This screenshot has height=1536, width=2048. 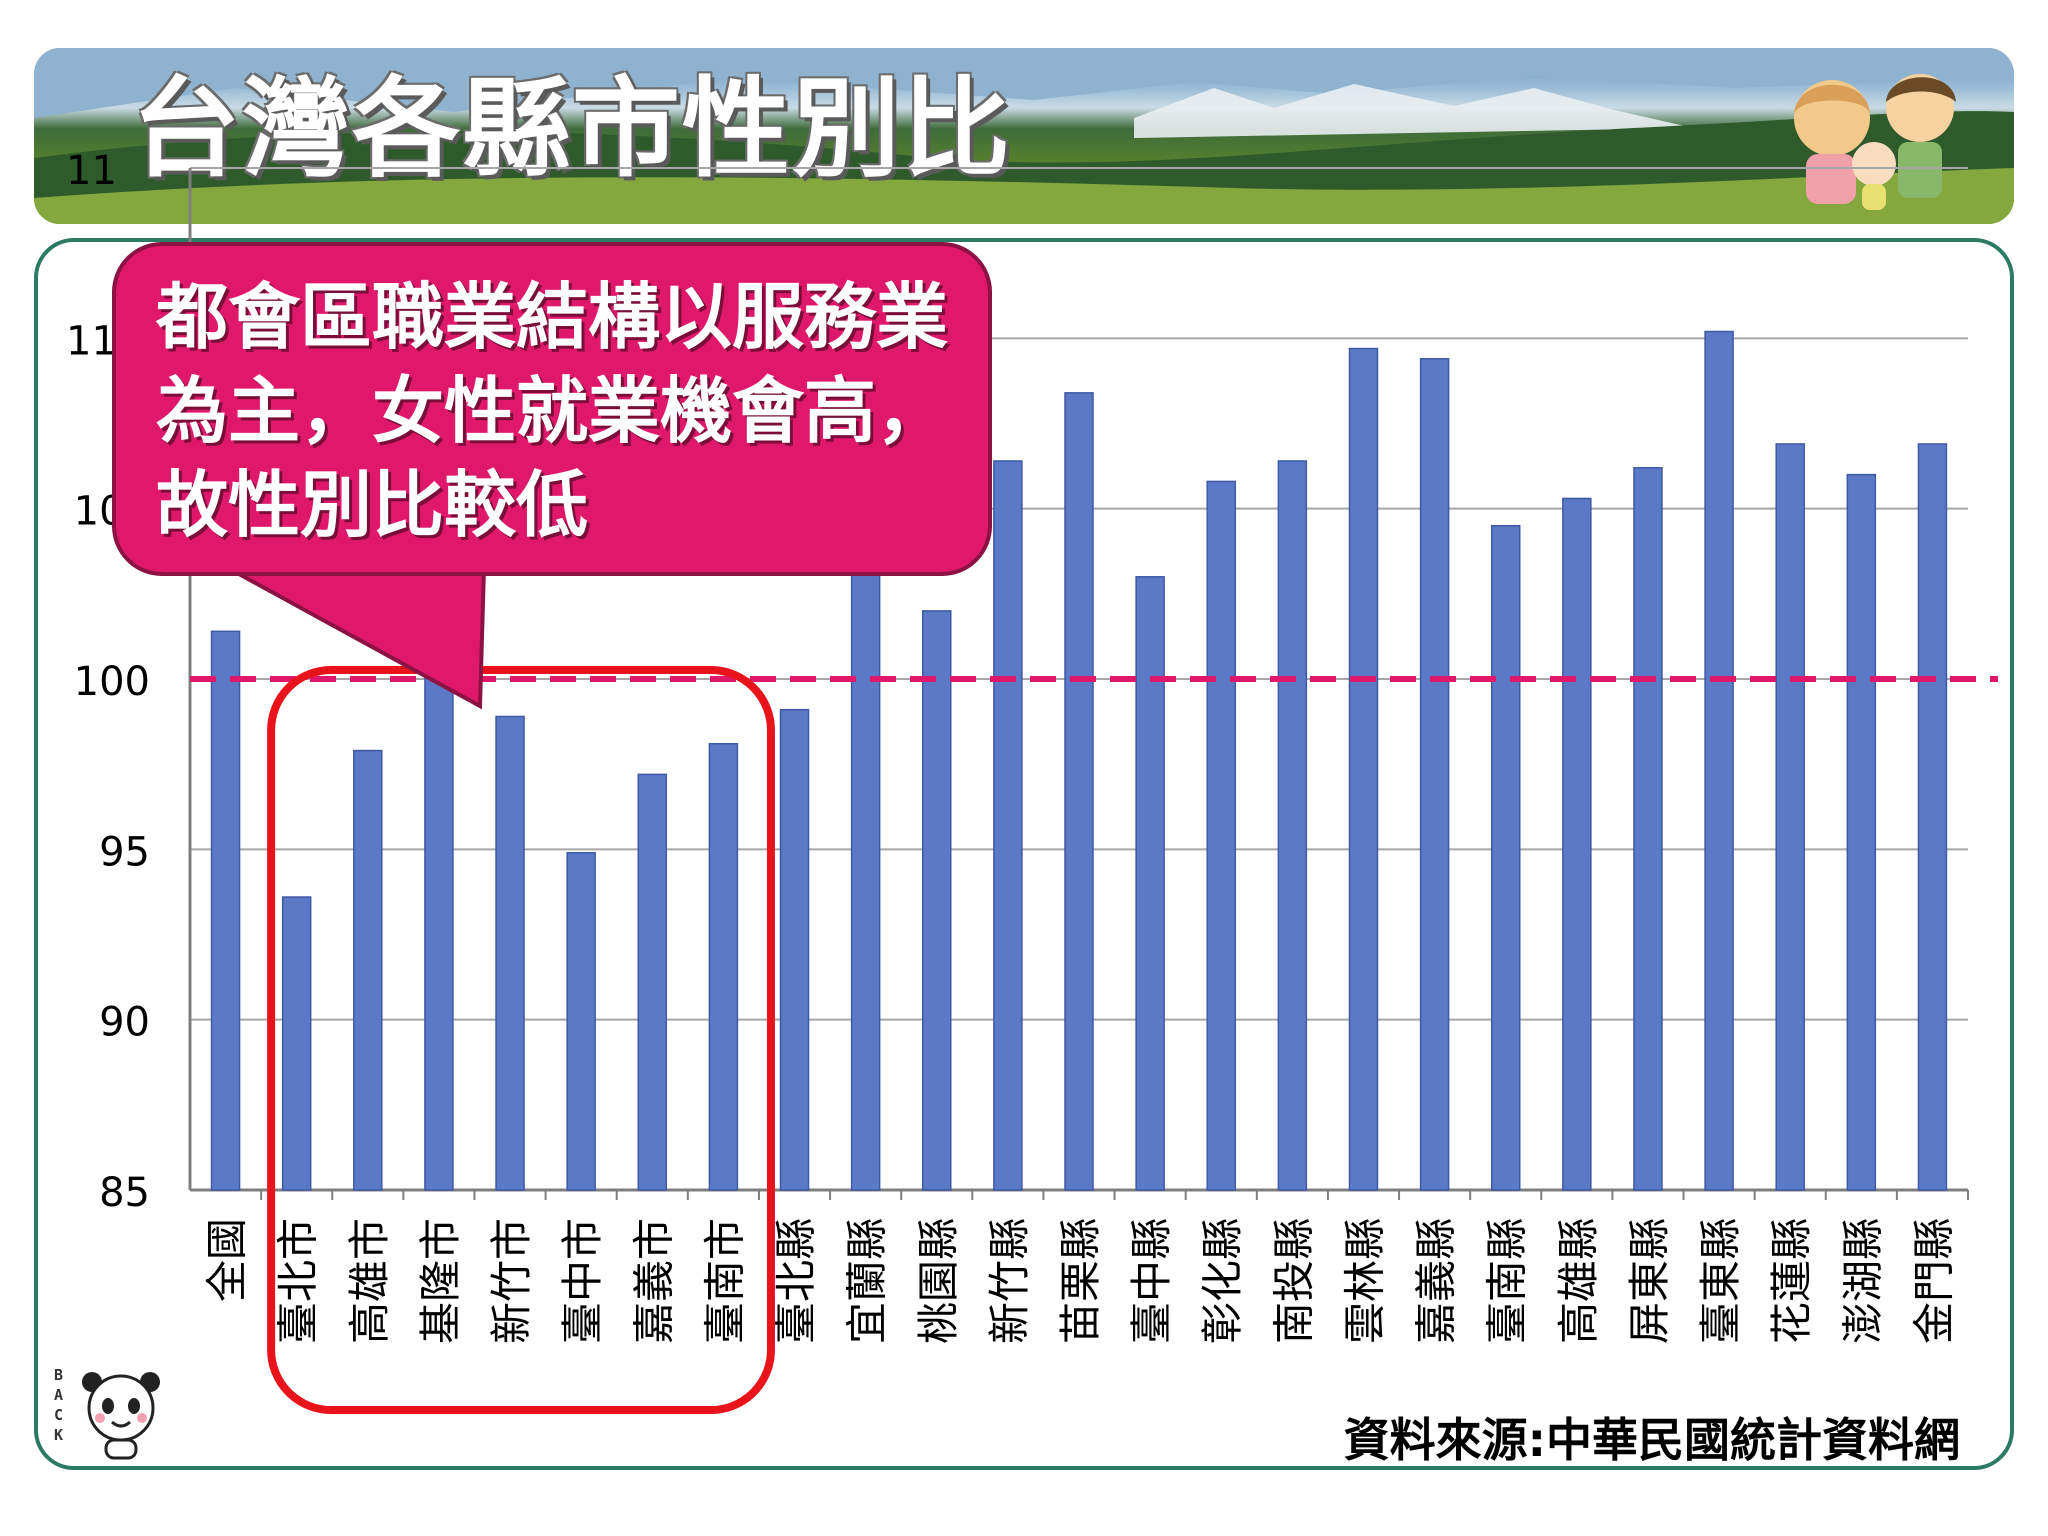 I want to click on family-illustration-icon, so click(x=1875, y=142).